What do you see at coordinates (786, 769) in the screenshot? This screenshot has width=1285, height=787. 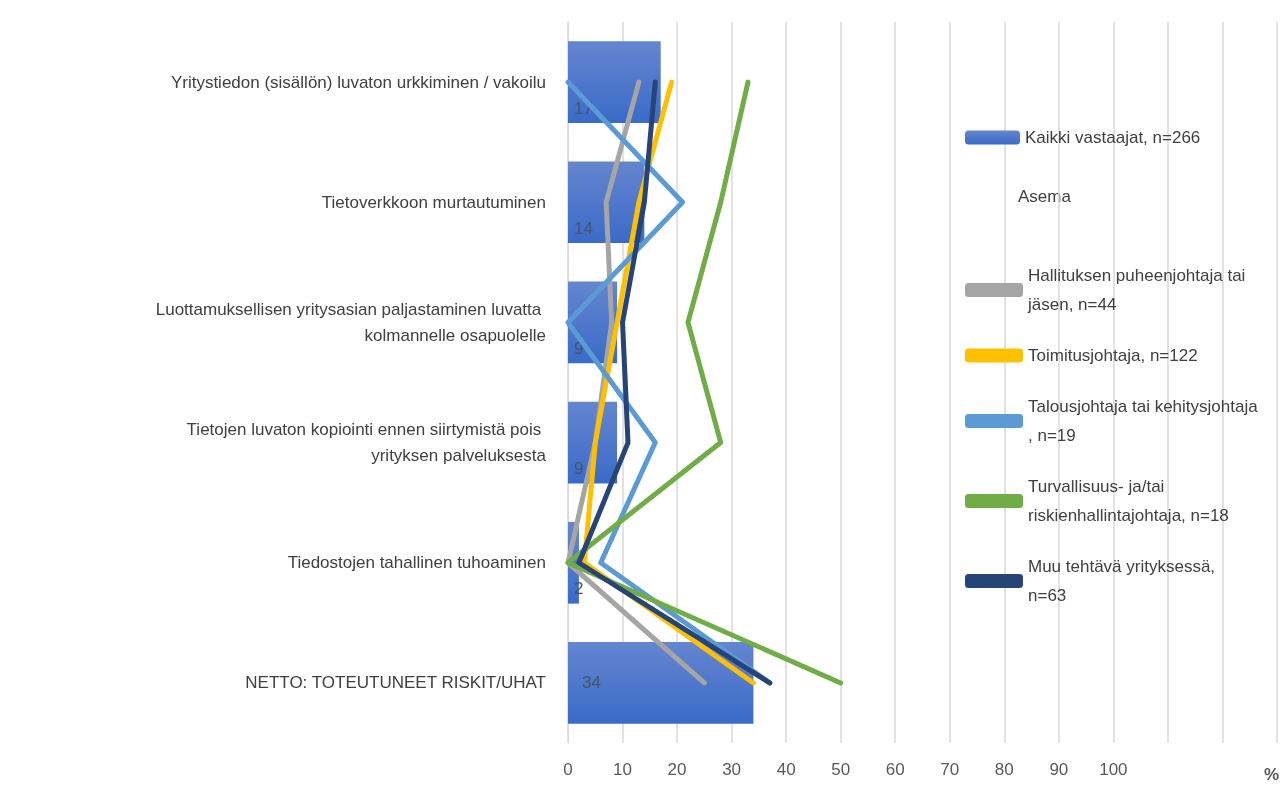 I see `x-tick-label: 40` at bounding box center [786, 769].